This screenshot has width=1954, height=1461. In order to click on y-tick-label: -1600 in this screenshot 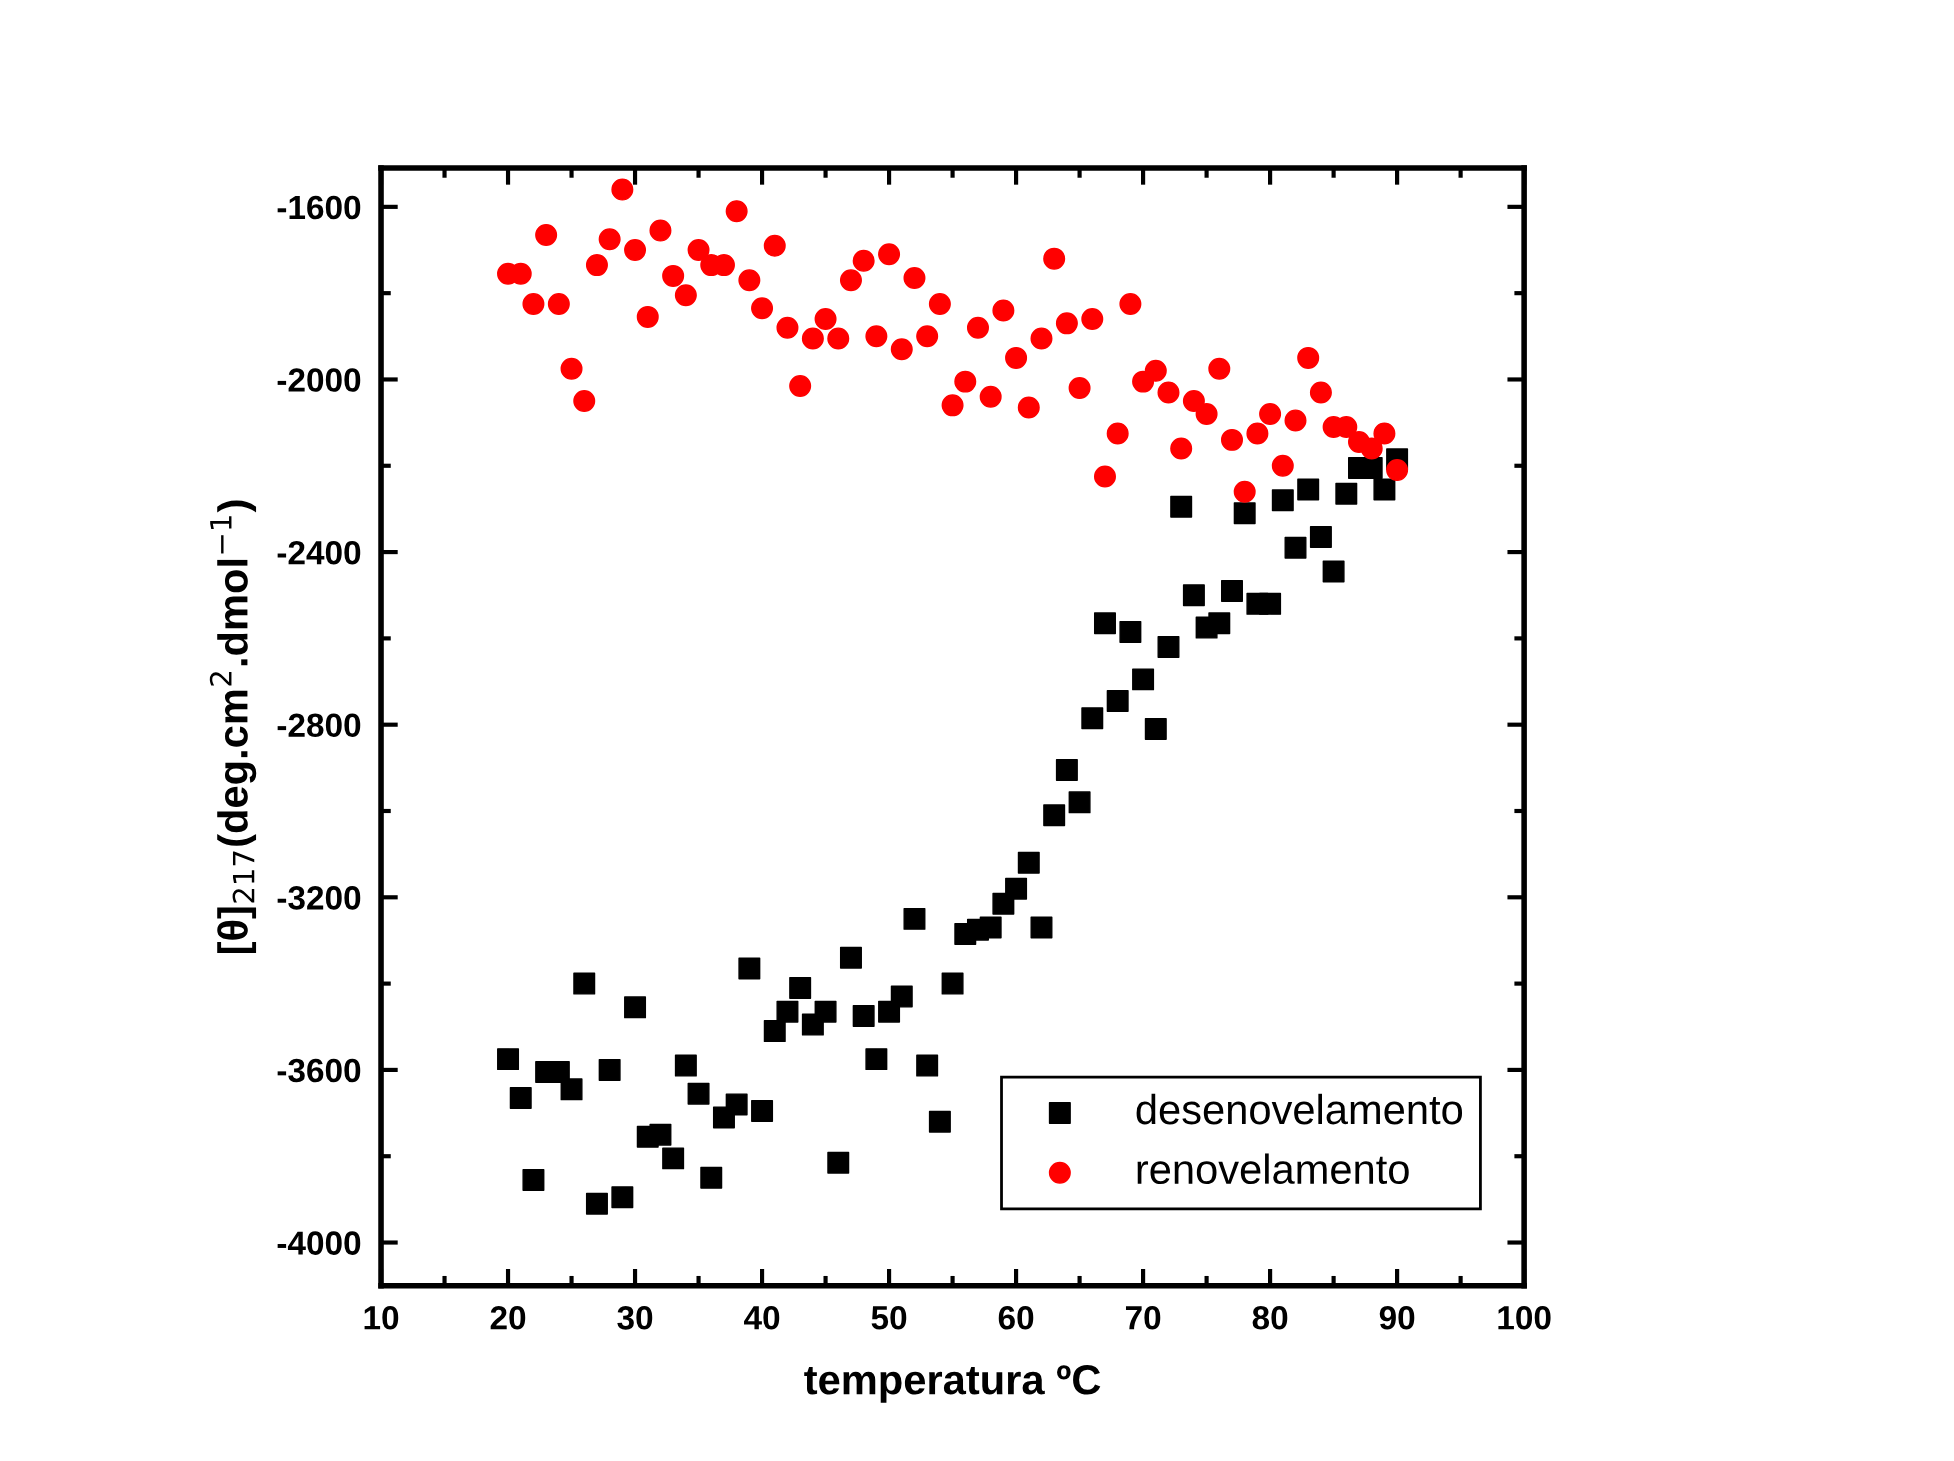, I will do `click(319, 207)`.